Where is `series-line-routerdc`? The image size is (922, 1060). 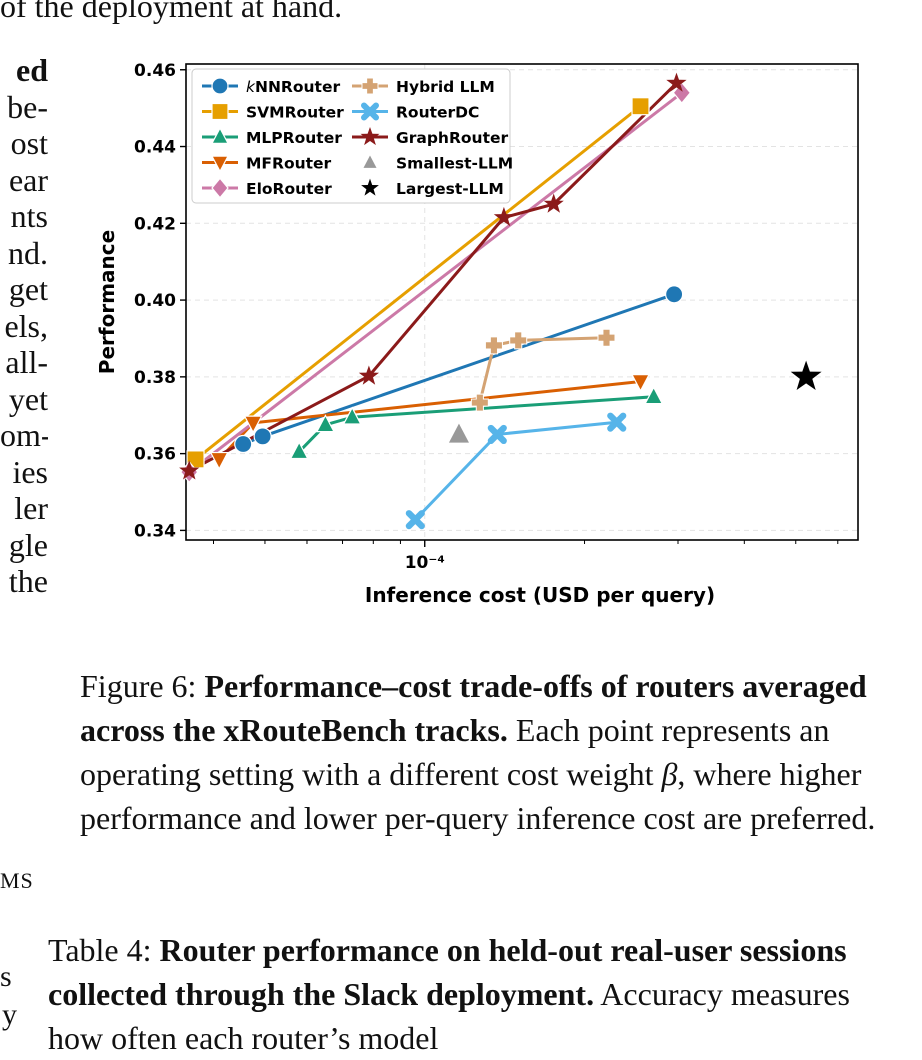 series-line-routerdc is located at coordinates (515, 470).